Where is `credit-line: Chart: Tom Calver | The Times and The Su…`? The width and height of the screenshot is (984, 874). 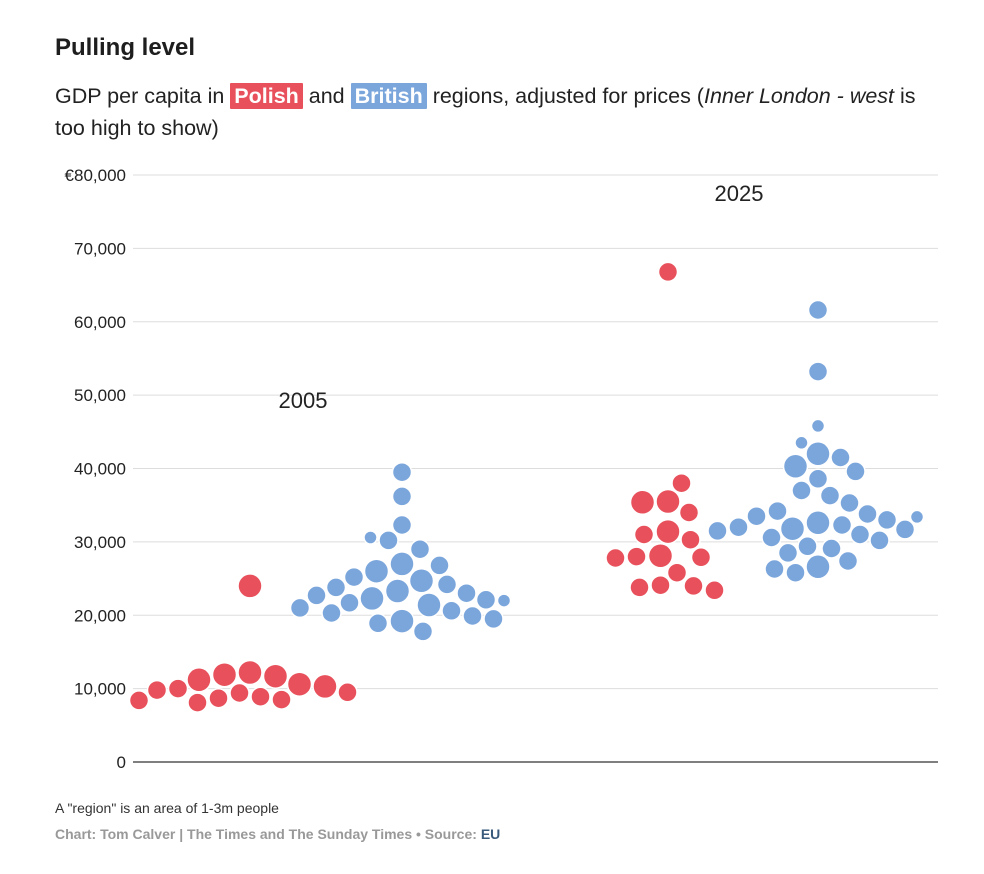
credit-line: Chart: Tom Calver | The Times and The Su… is located at coordinates (277, 834).